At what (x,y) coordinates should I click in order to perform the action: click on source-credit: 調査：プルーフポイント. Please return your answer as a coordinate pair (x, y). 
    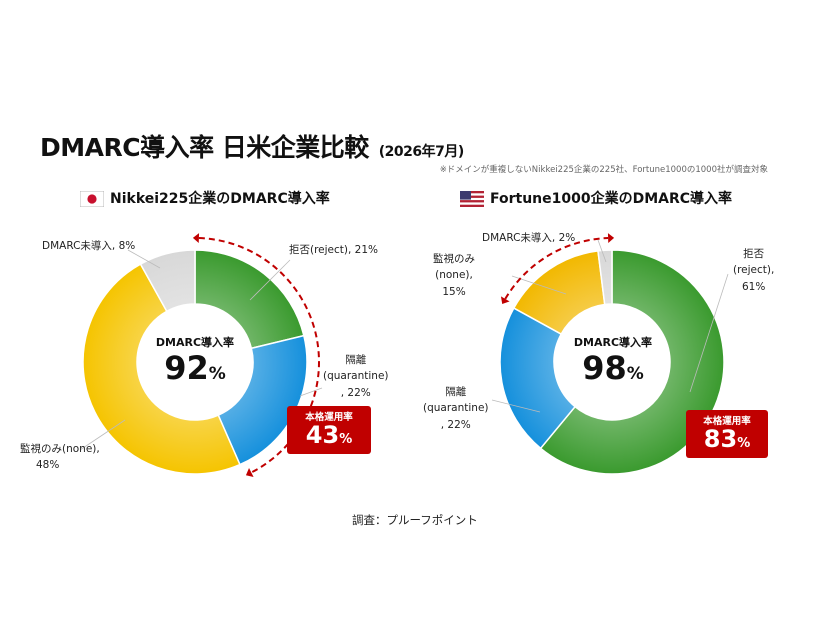
    Looking at the image, I should click on (415, 520).